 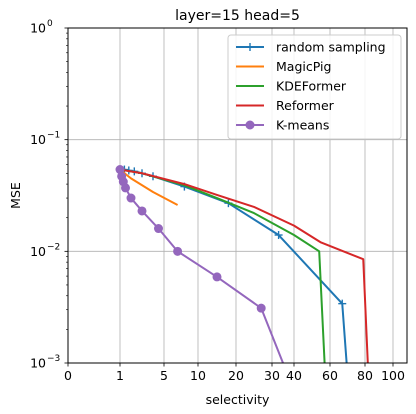 I want to click on x-tick-label: 30, so click(x=272, y=375).